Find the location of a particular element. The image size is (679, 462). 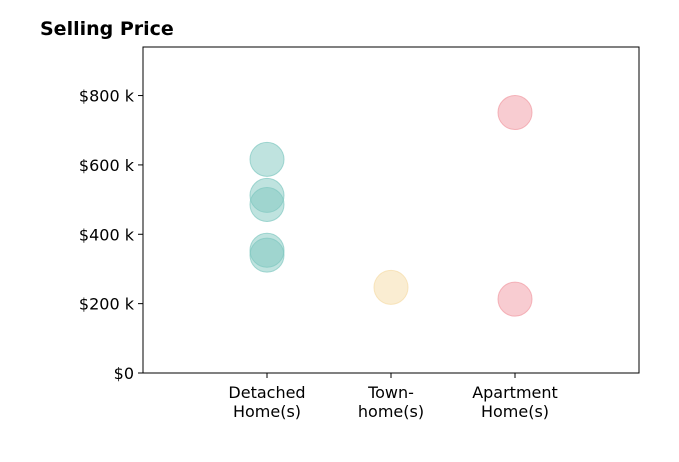

x-tick-label: Detached Home(s) is located at coordinates (266, 402).